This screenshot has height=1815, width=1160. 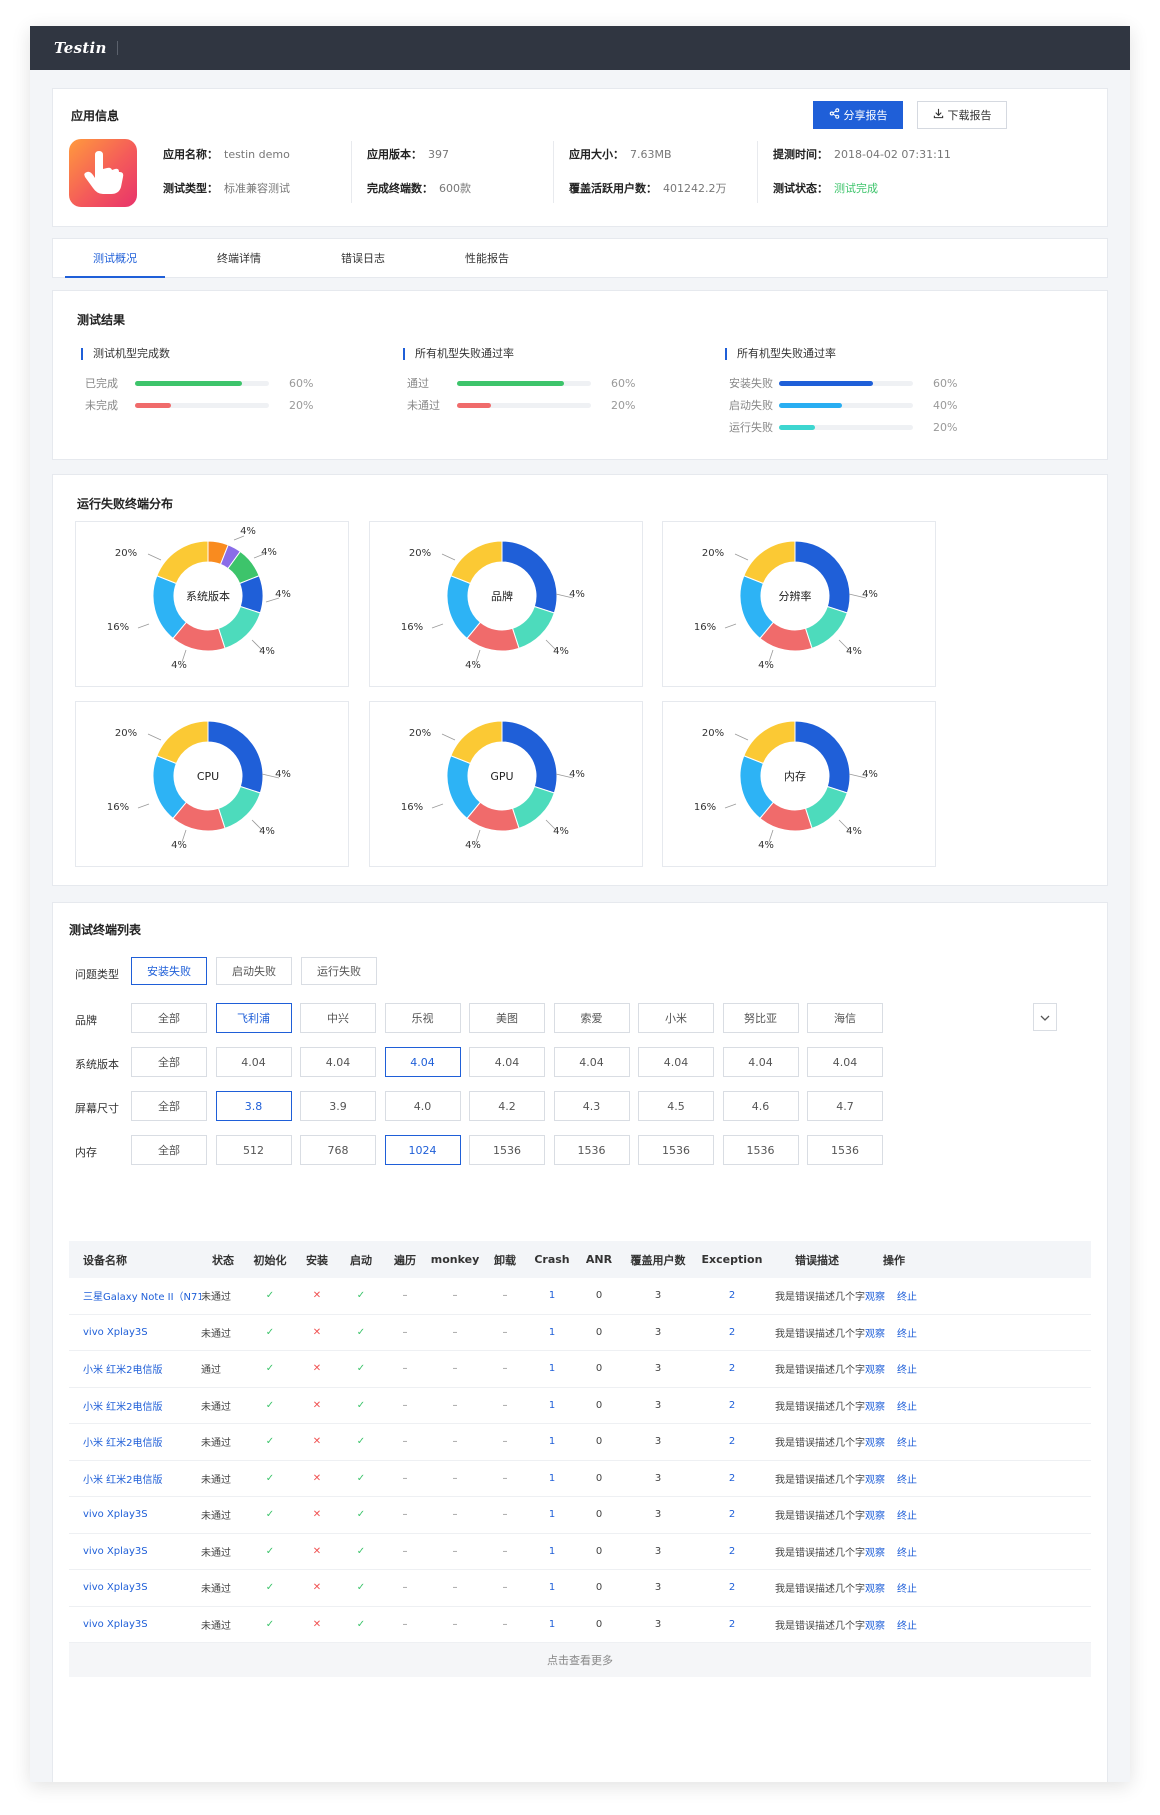 What do you see at coordinates (487, 258) in the screenshot?
I see `tab-performance-report: 性能报告` at bounding box center [487, 258].